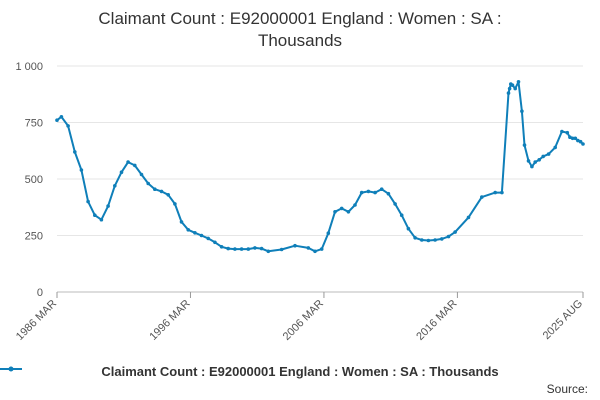  Describe the element at coordinates (29, 67) in the screenshot. I see `y-tick-label: 1 000` at that location.